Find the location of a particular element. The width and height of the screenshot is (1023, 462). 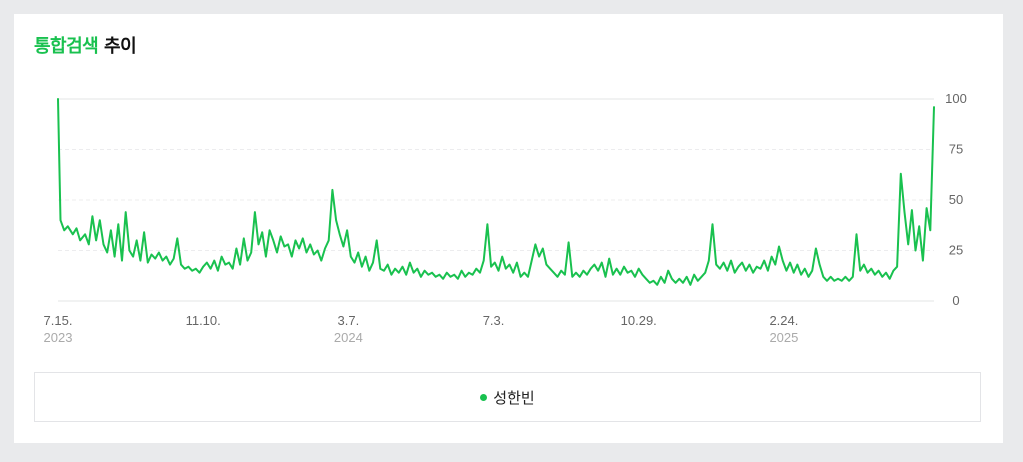

x-tick-label: 7.15. is located at coordinates (58, 320).